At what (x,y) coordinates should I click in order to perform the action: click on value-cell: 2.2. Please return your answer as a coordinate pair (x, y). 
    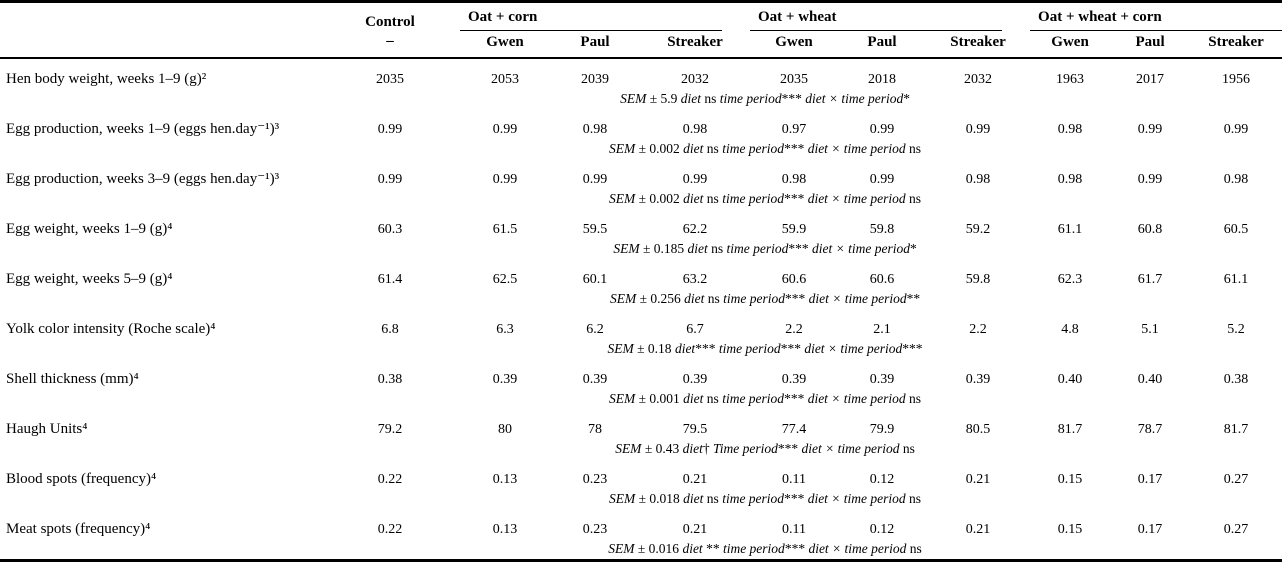
    Looking at the image, I should click on (978, 329).